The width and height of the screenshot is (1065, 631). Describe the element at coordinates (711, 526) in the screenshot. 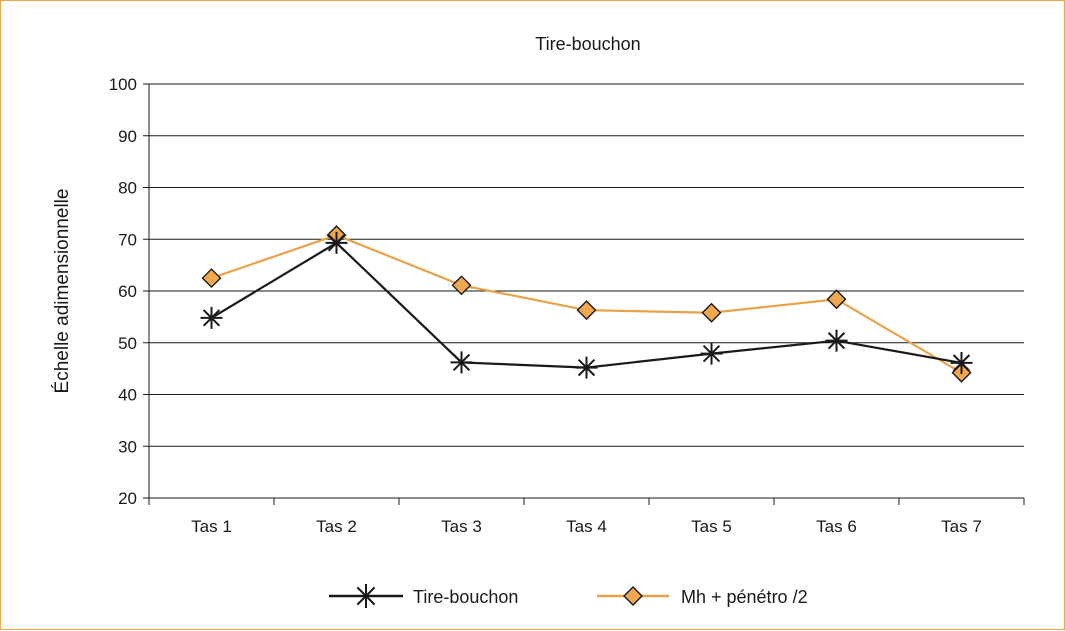

I see `x-tick-label: Tas 5` at that location.